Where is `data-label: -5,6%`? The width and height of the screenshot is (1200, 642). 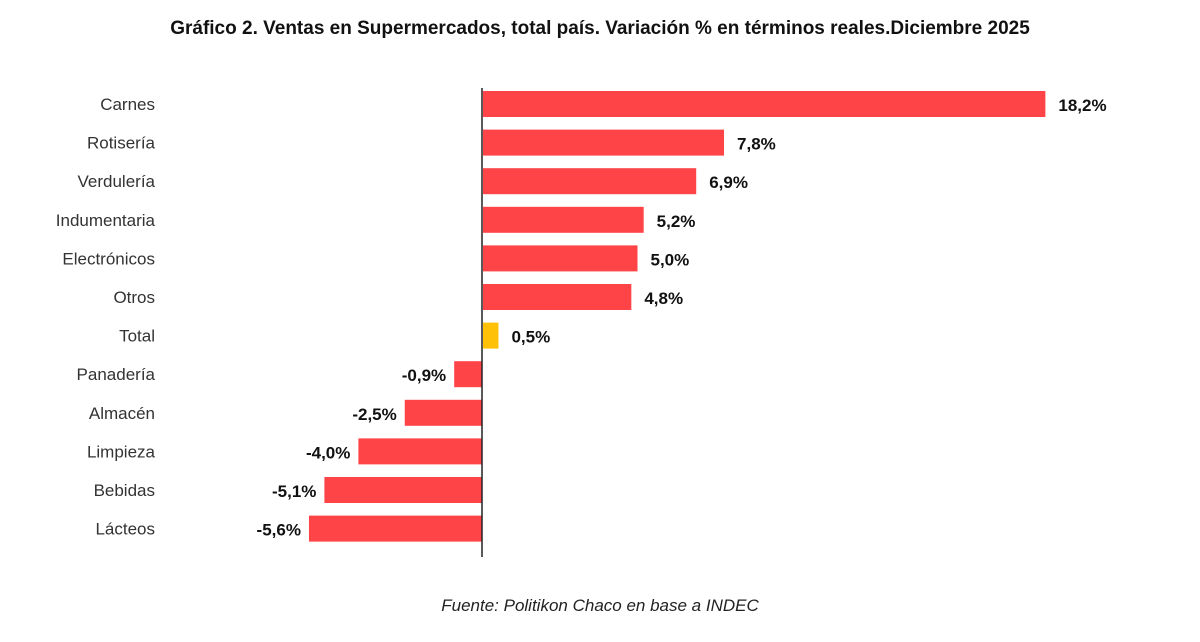 data-label: -5,6% is located at coordinates (279, 530).